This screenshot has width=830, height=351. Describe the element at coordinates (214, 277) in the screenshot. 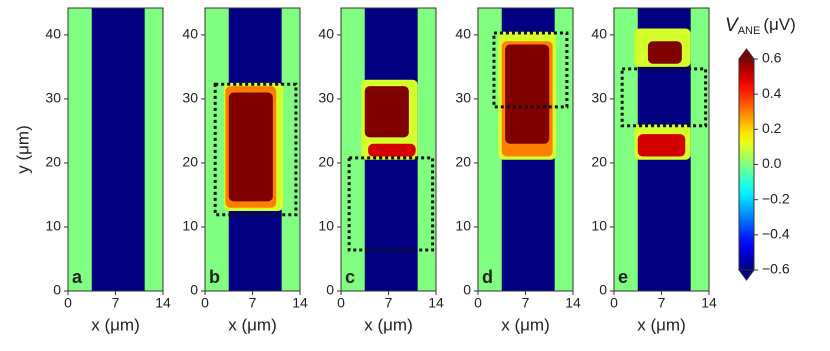

I see `panel-label: b` at that location.